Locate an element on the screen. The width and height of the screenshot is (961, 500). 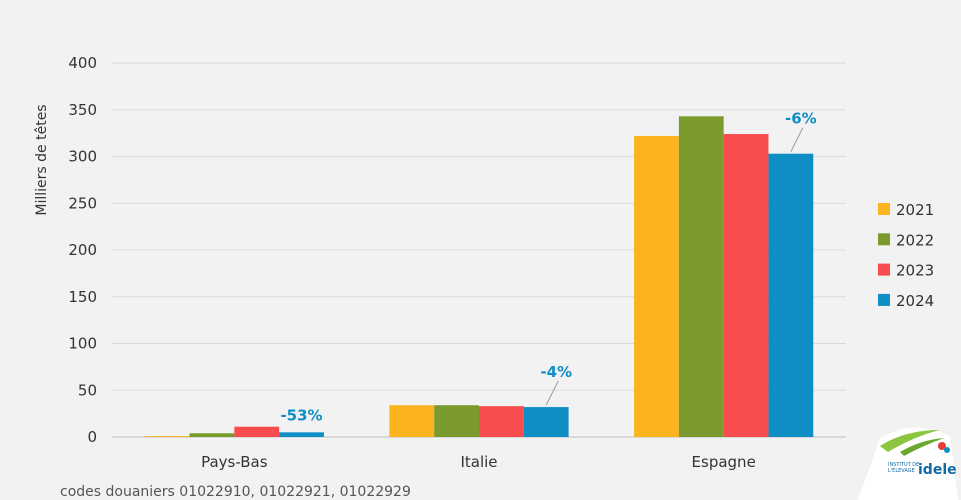
legend-swatch-2024 is located at coordinates (884, 299).